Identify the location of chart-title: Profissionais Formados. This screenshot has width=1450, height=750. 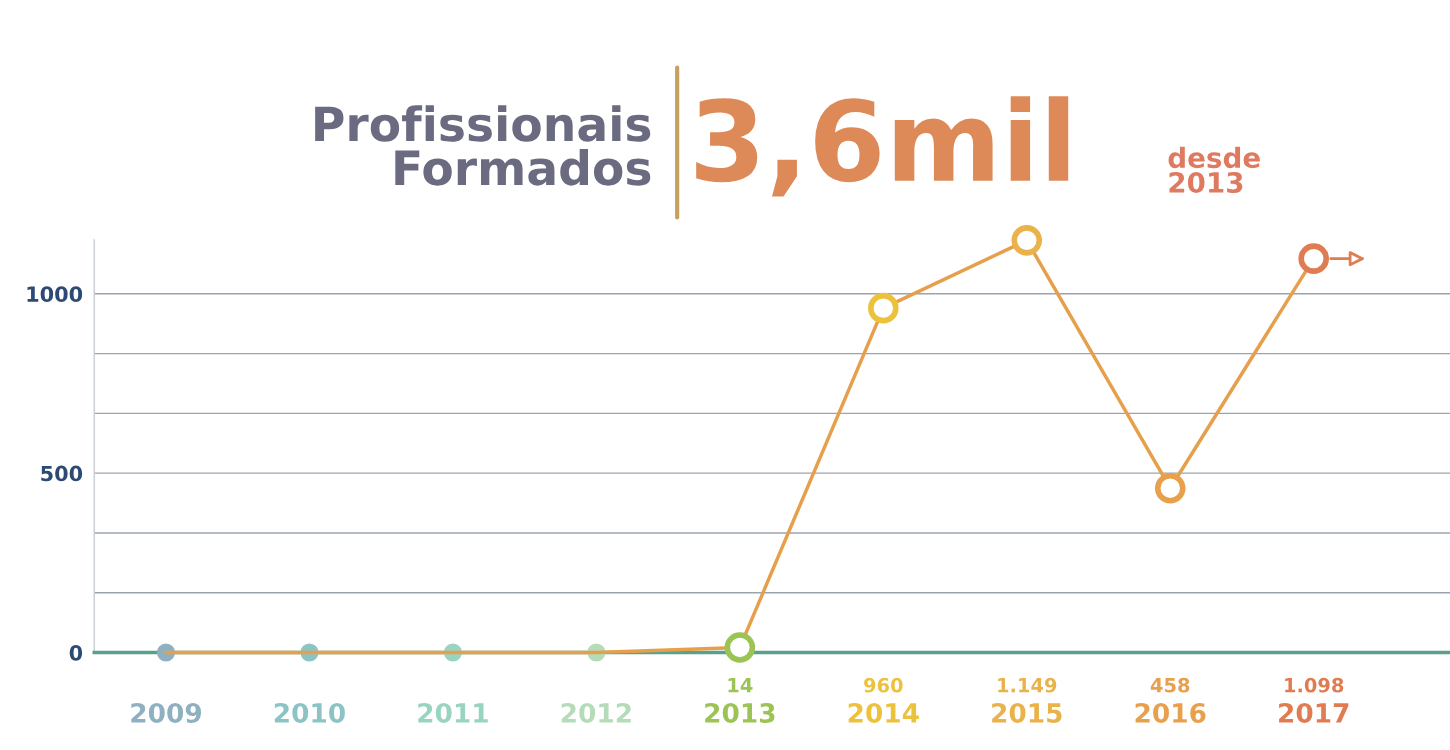
(483, 145).